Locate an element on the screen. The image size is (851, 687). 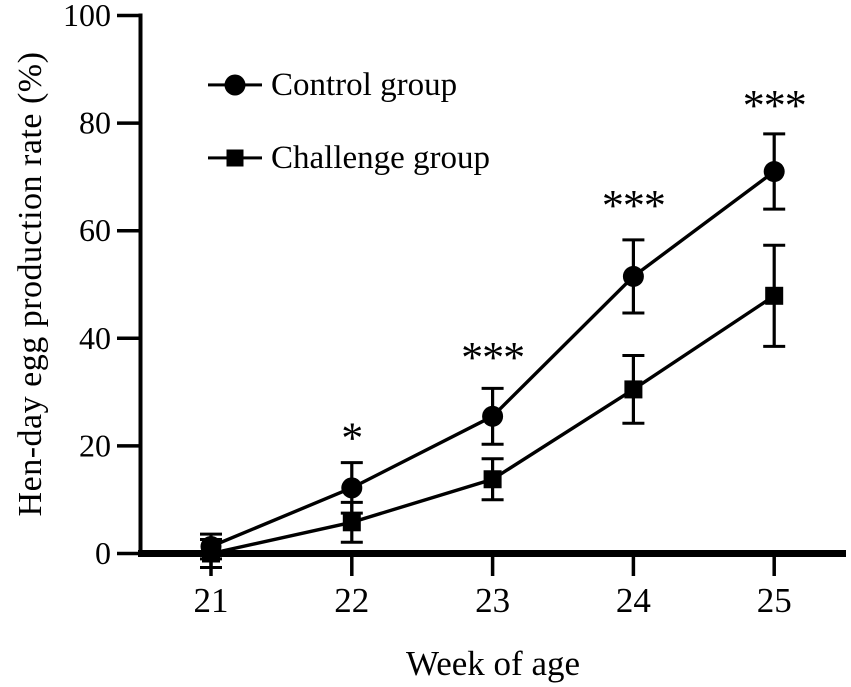
y-tick-label: 20 is located at coordinates (95, 445).